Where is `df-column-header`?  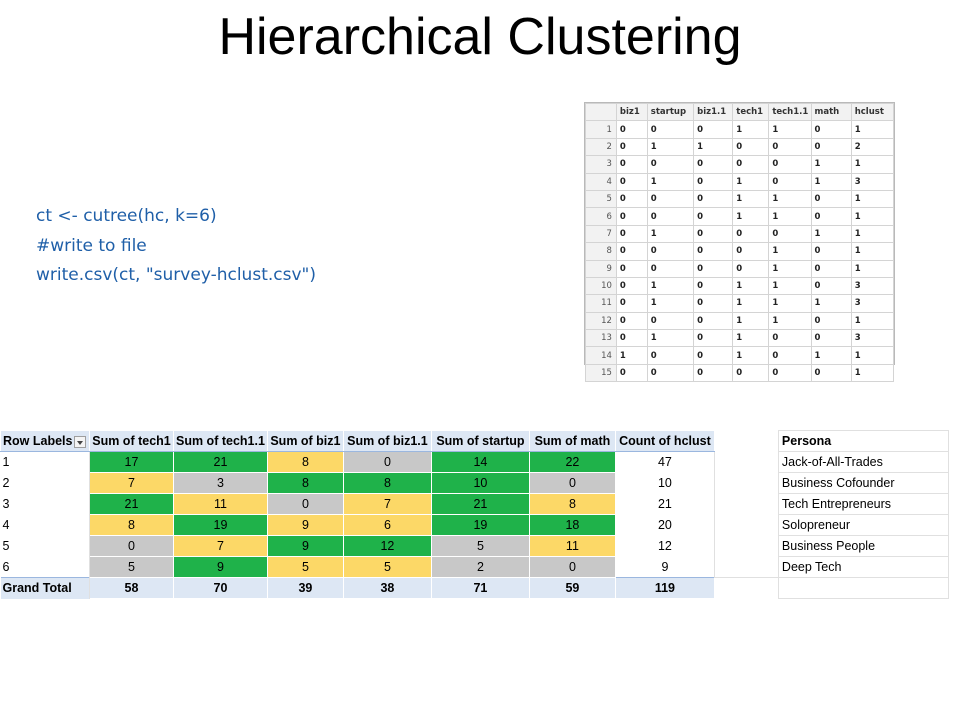
df-column-header is located at coordinates (601, 112).